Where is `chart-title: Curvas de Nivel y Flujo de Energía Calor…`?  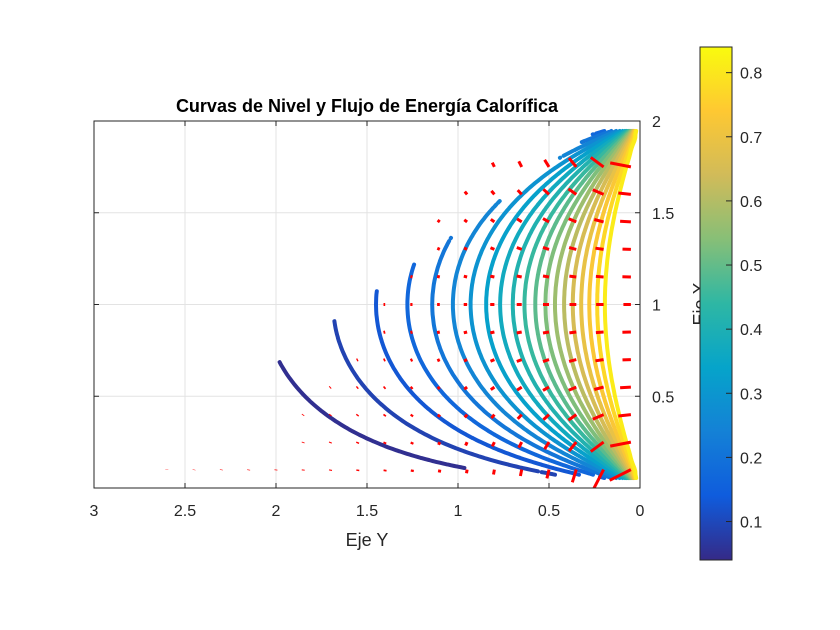
chart-title: Curvas de Nivel y Flujo de Energía Calor… is located at coordinates (367, 106).